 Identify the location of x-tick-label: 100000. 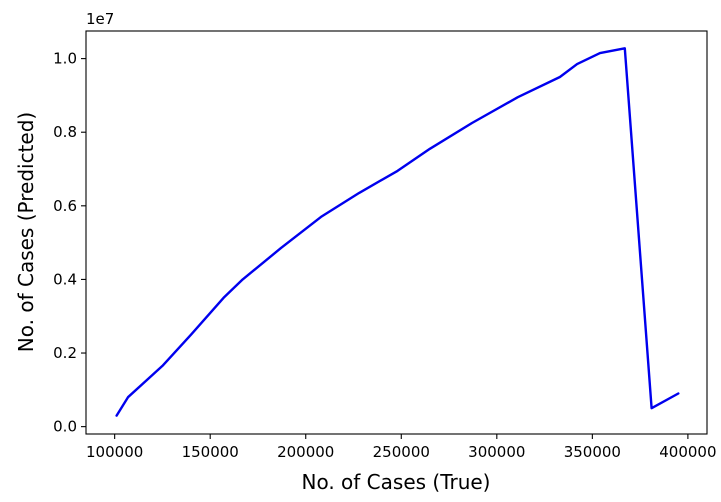
(114, 452).